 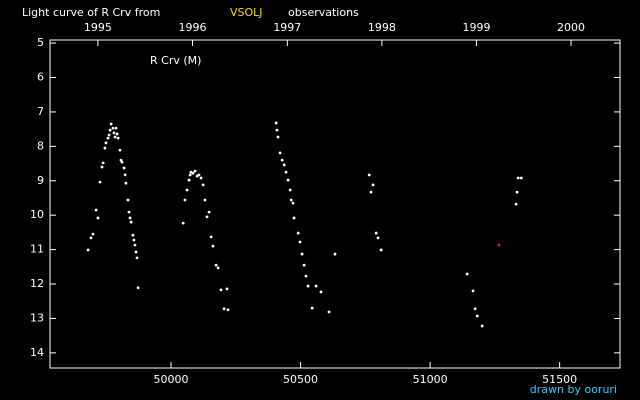 What do you see at coordinates (571, 27) in the screenshot?
I see `year-label: 2000` at bounding box center [571, 27].